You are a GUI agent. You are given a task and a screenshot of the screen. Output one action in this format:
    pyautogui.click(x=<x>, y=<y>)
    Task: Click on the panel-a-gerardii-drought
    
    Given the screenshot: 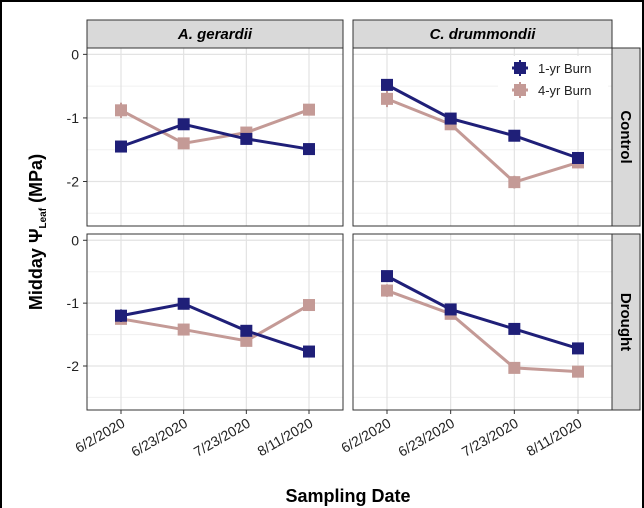 What is the action you would take?
    pyautogui.click(x=215, y=322)
    